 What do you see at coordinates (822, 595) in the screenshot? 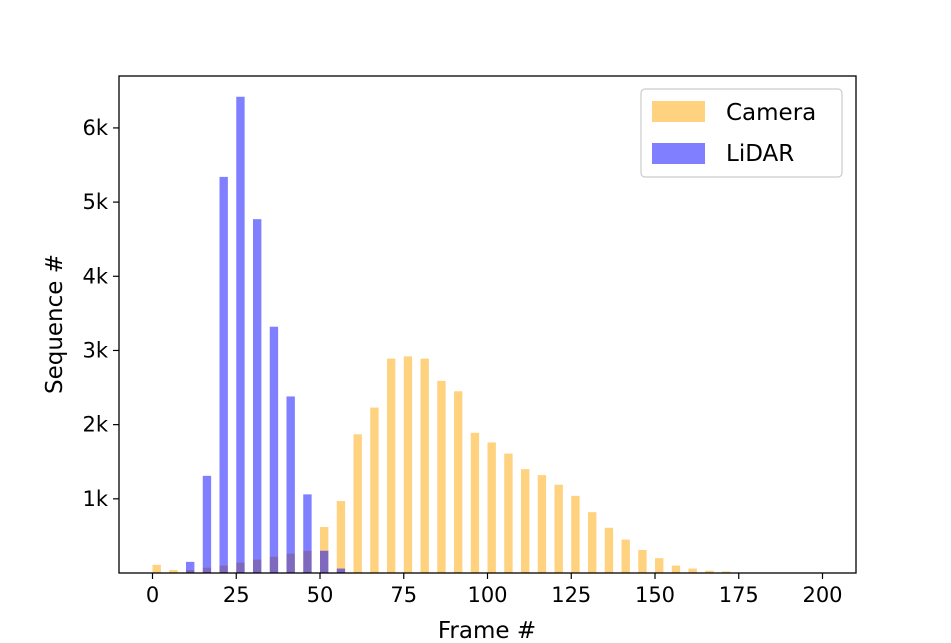
I see `x-tick-label: 200` at bounding box center [822, 595].